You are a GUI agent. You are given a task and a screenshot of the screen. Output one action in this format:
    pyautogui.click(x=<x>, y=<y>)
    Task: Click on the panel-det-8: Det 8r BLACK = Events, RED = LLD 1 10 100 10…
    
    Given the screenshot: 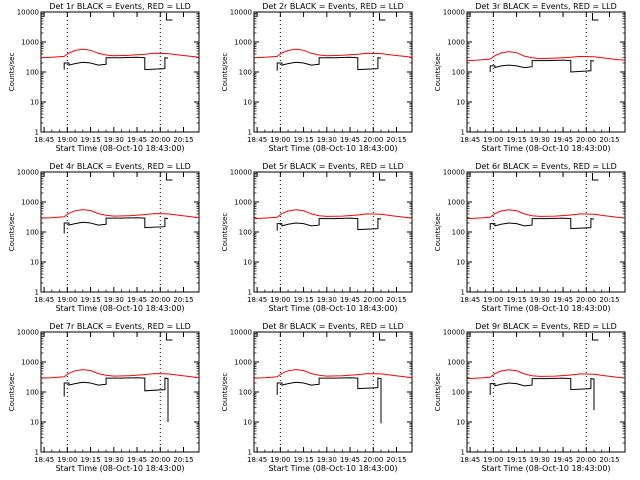 What is the action you would take?
    pyautogui.click(x=317, y=397)
    